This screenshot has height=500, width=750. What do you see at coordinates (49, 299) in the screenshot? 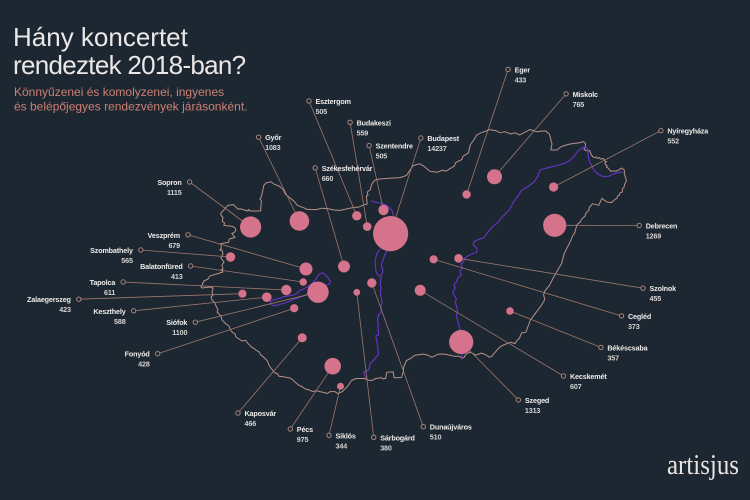
I see `svg-text: Zalaegerszeg` at bounding box center [49, 299].